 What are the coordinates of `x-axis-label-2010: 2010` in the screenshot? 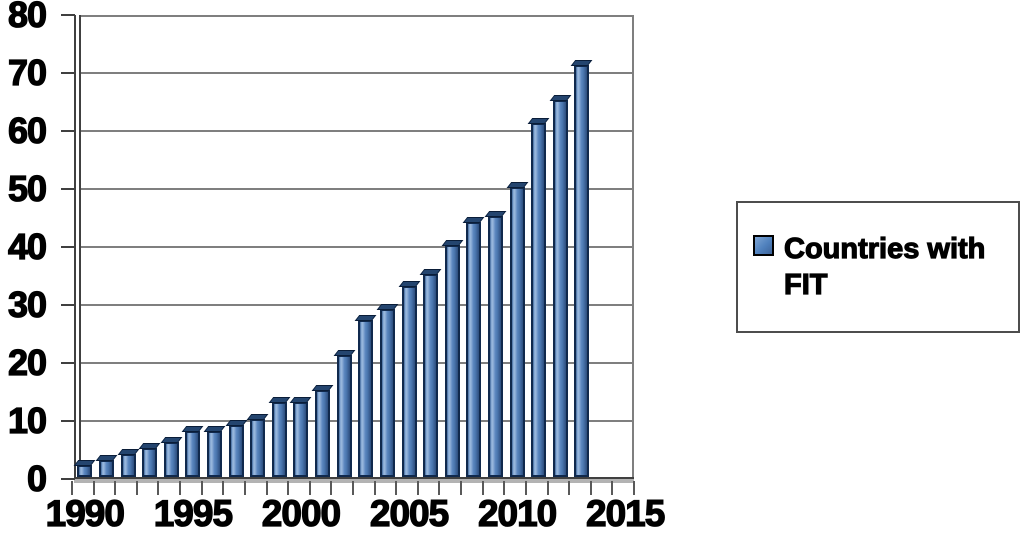 It's located at (517, 513).